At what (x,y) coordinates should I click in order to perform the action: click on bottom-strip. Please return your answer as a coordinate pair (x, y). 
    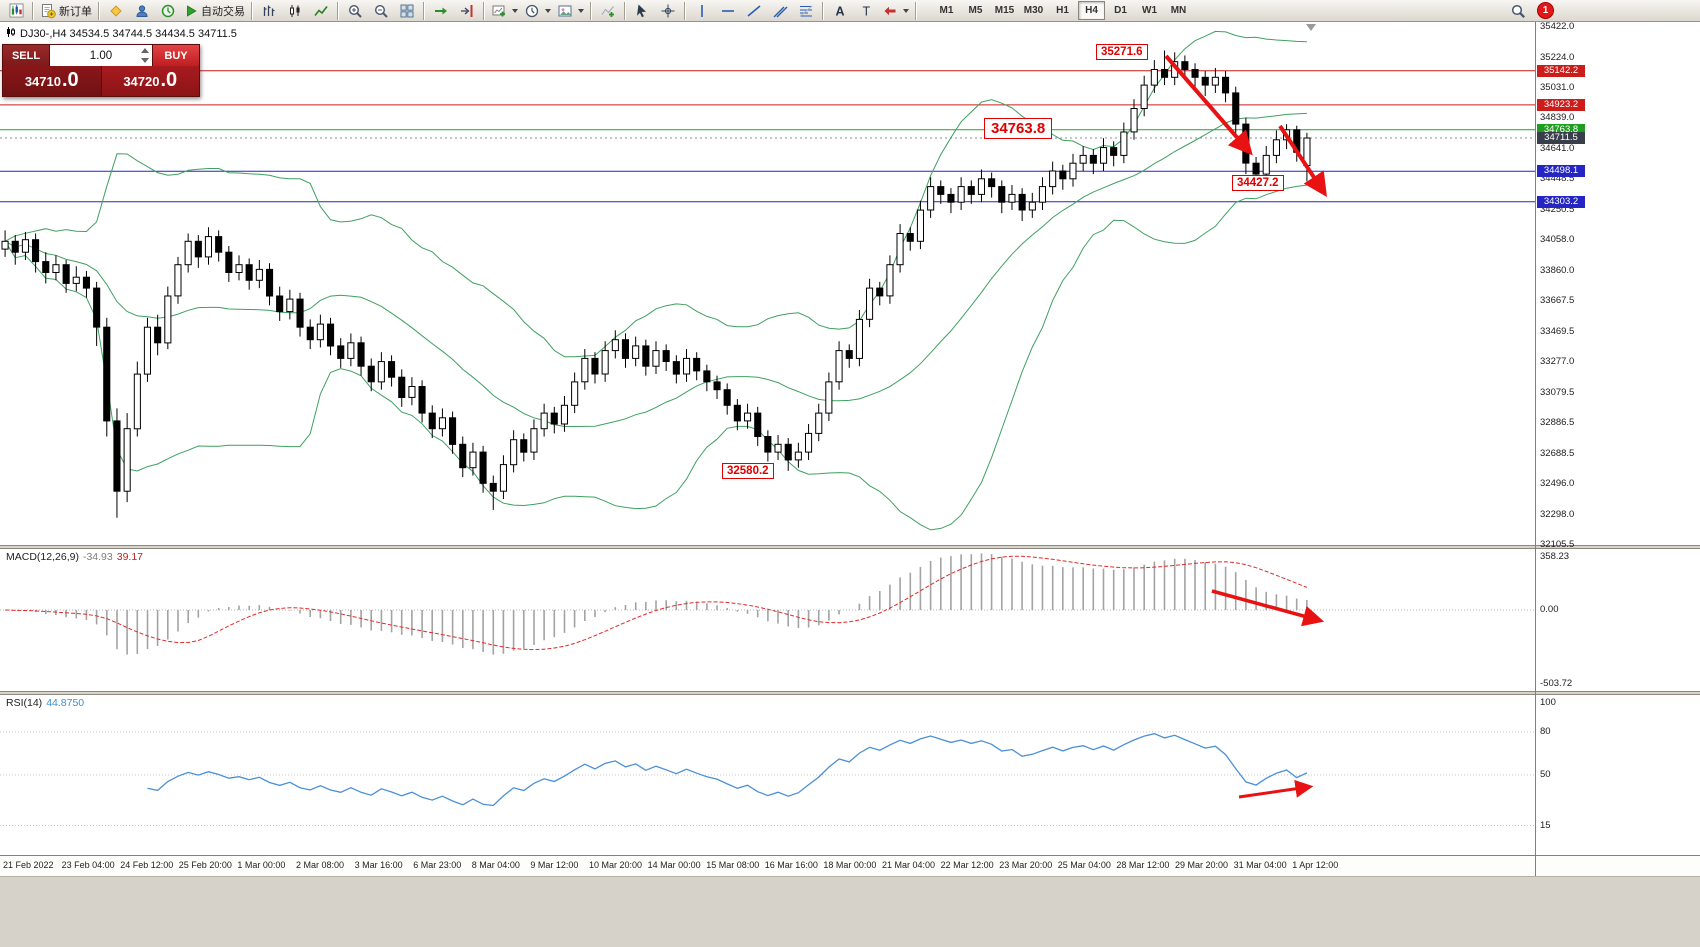
    Looking at the image, I should click on (850, 911).